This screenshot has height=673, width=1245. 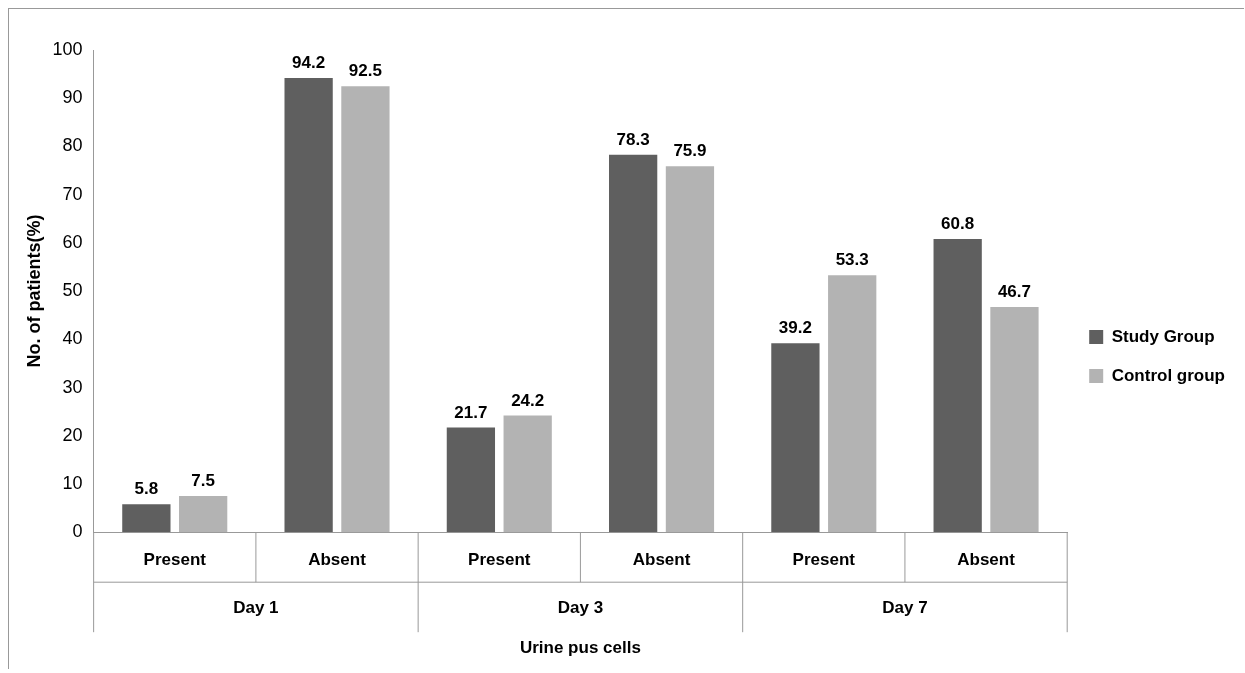 I want to click on y-tick-label: 50, so click(x=72, y=290).